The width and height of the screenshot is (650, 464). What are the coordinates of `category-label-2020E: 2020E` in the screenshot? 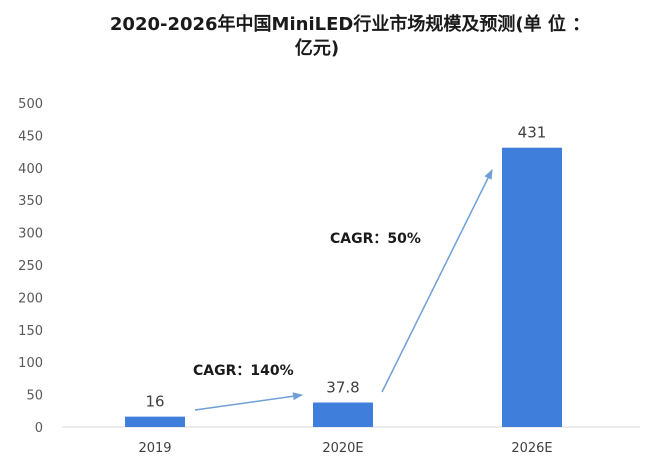 It's located at (342, 448).